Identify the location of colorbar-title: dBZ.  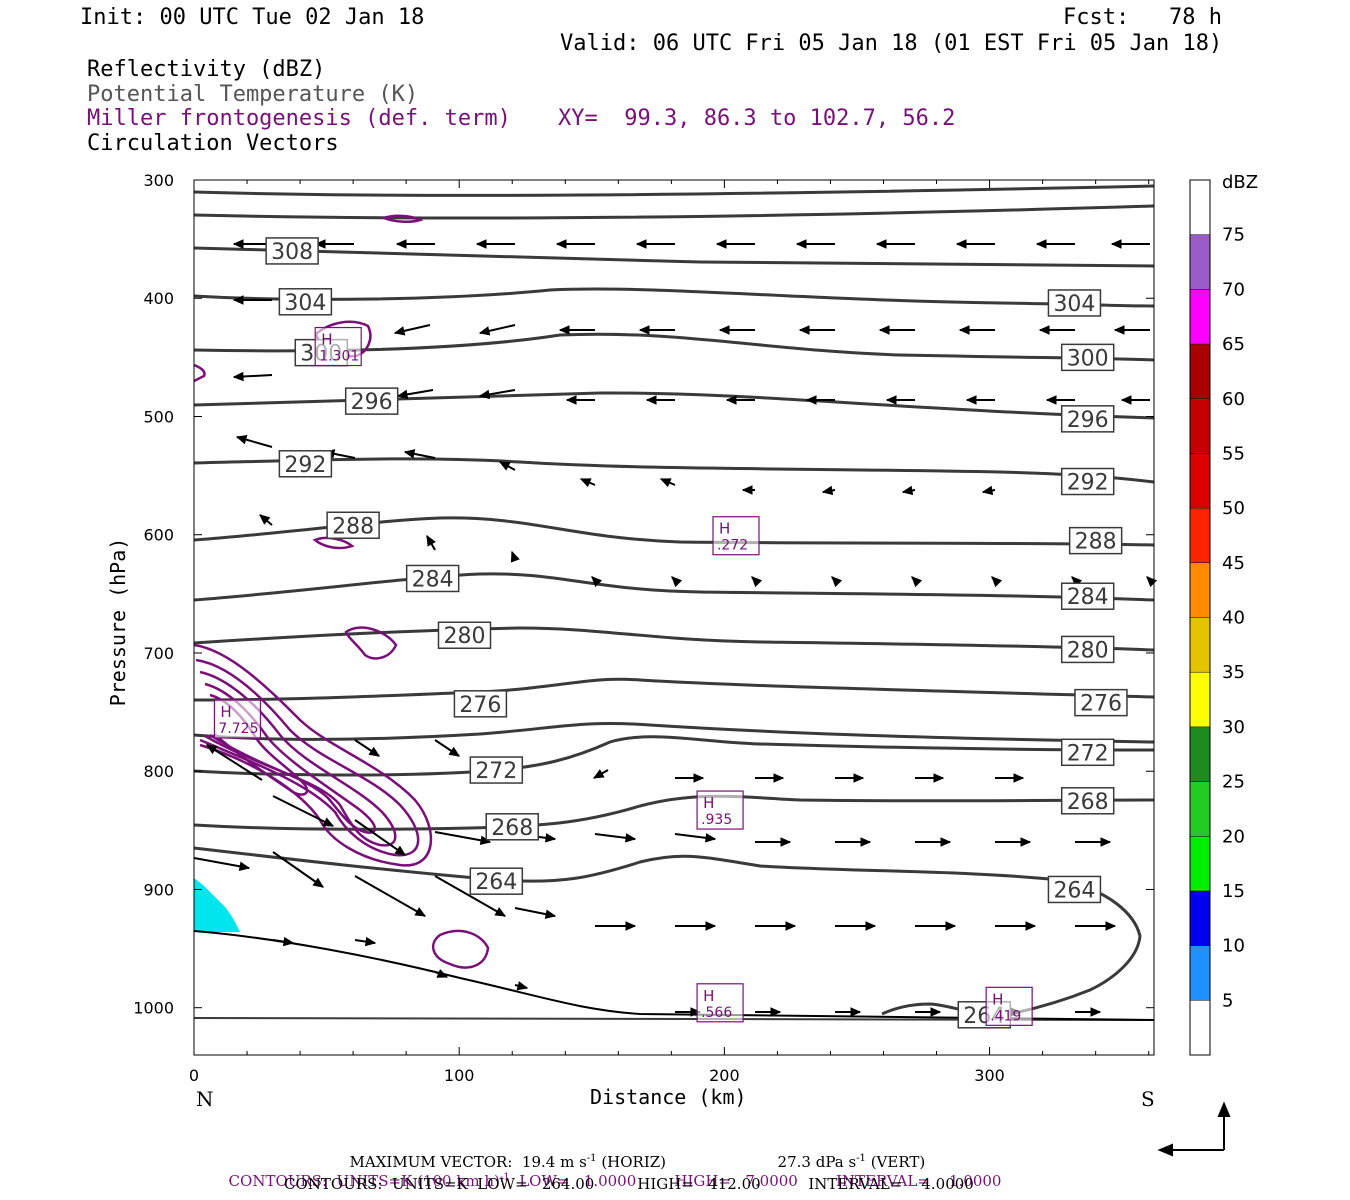
(1240, 182).